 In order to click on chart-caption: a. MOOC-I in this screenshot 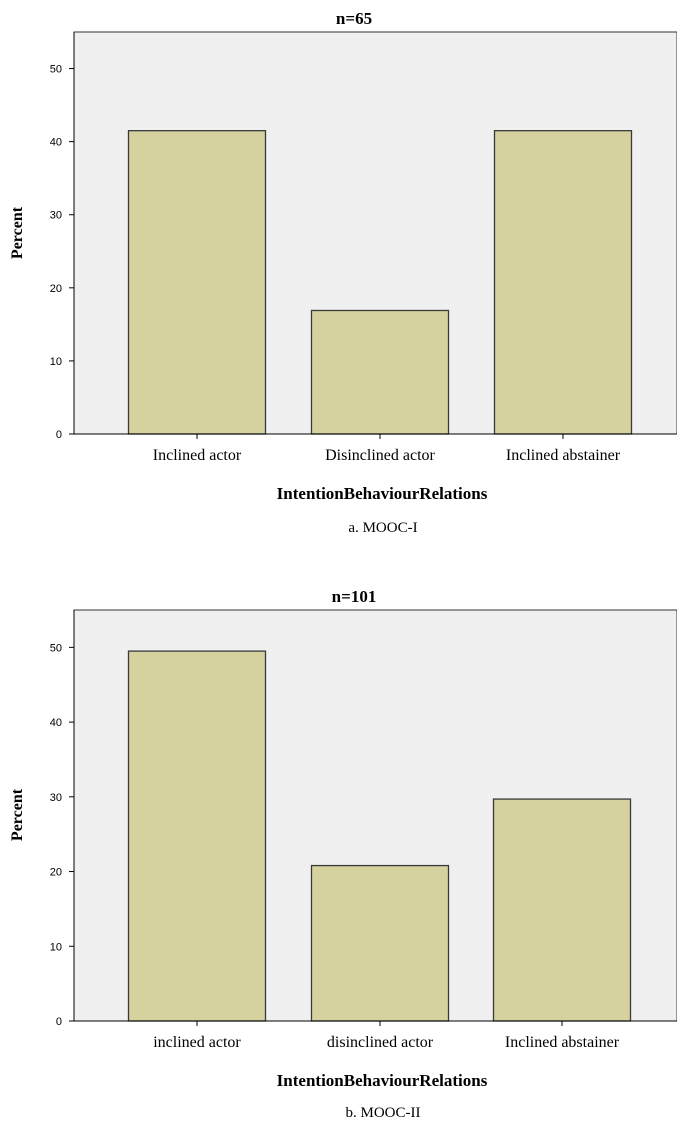, I will do `click(382, 528)`.